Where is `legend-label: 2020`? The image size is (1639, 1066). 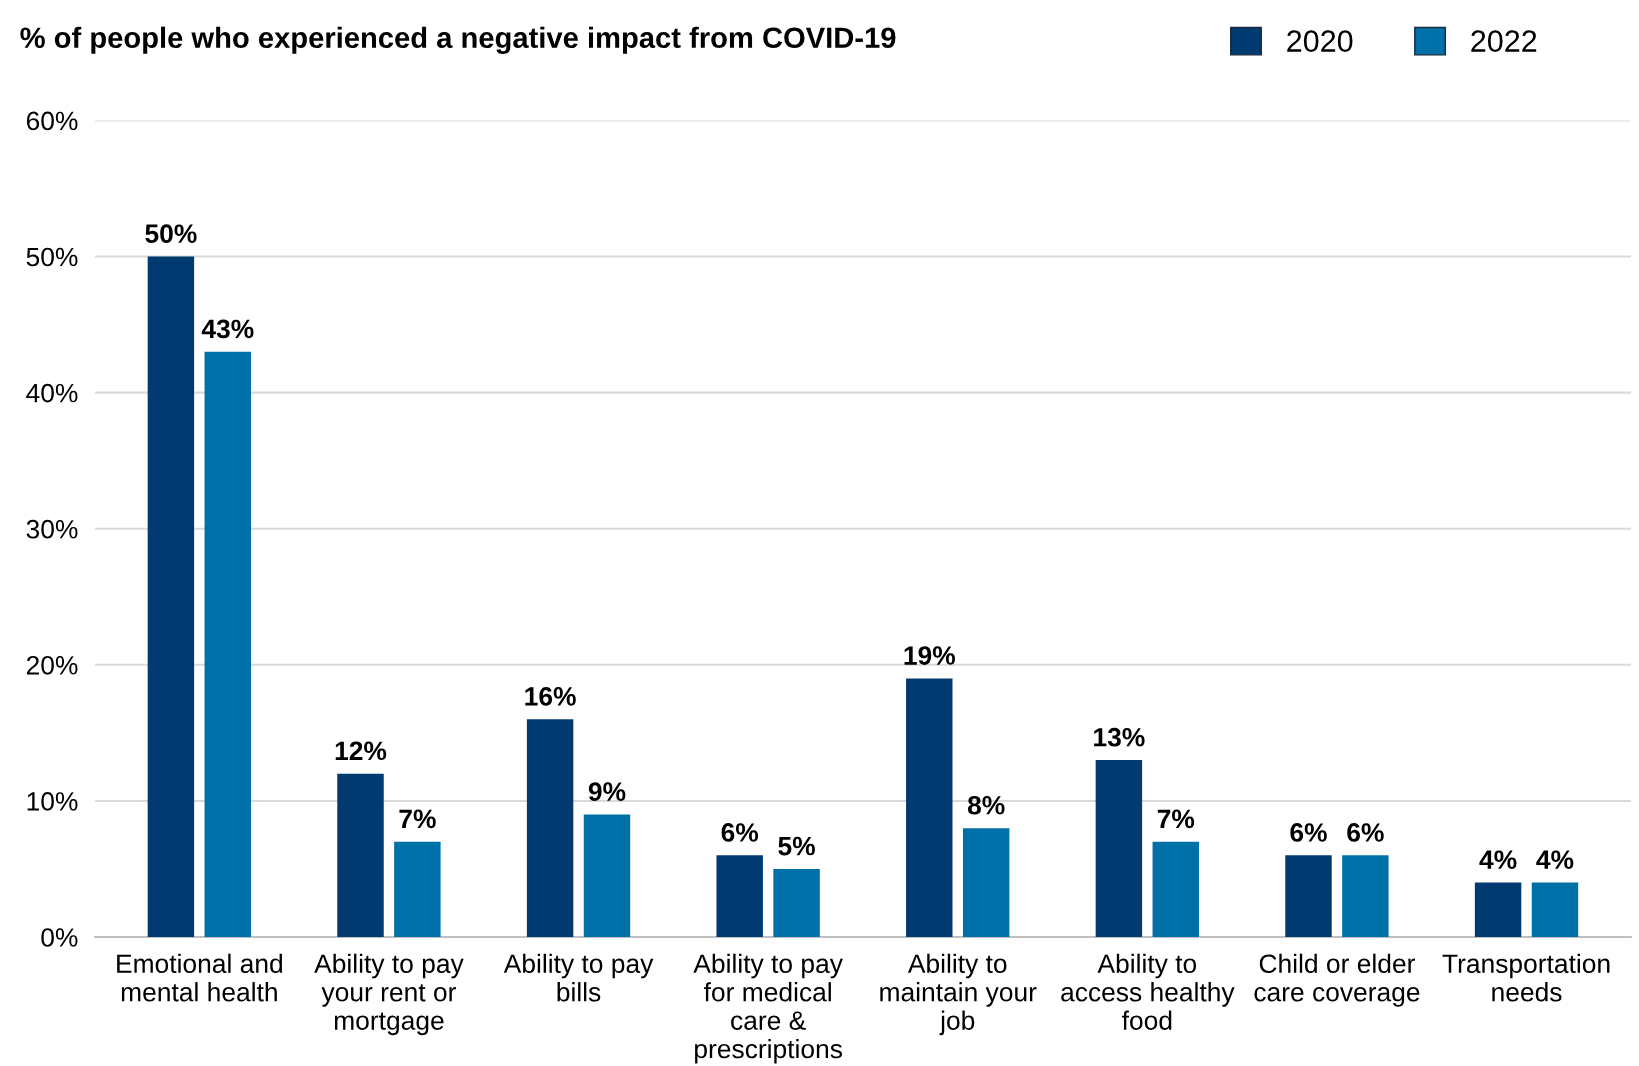
legend-label: 2020 is located at coordinates (1320, 41).